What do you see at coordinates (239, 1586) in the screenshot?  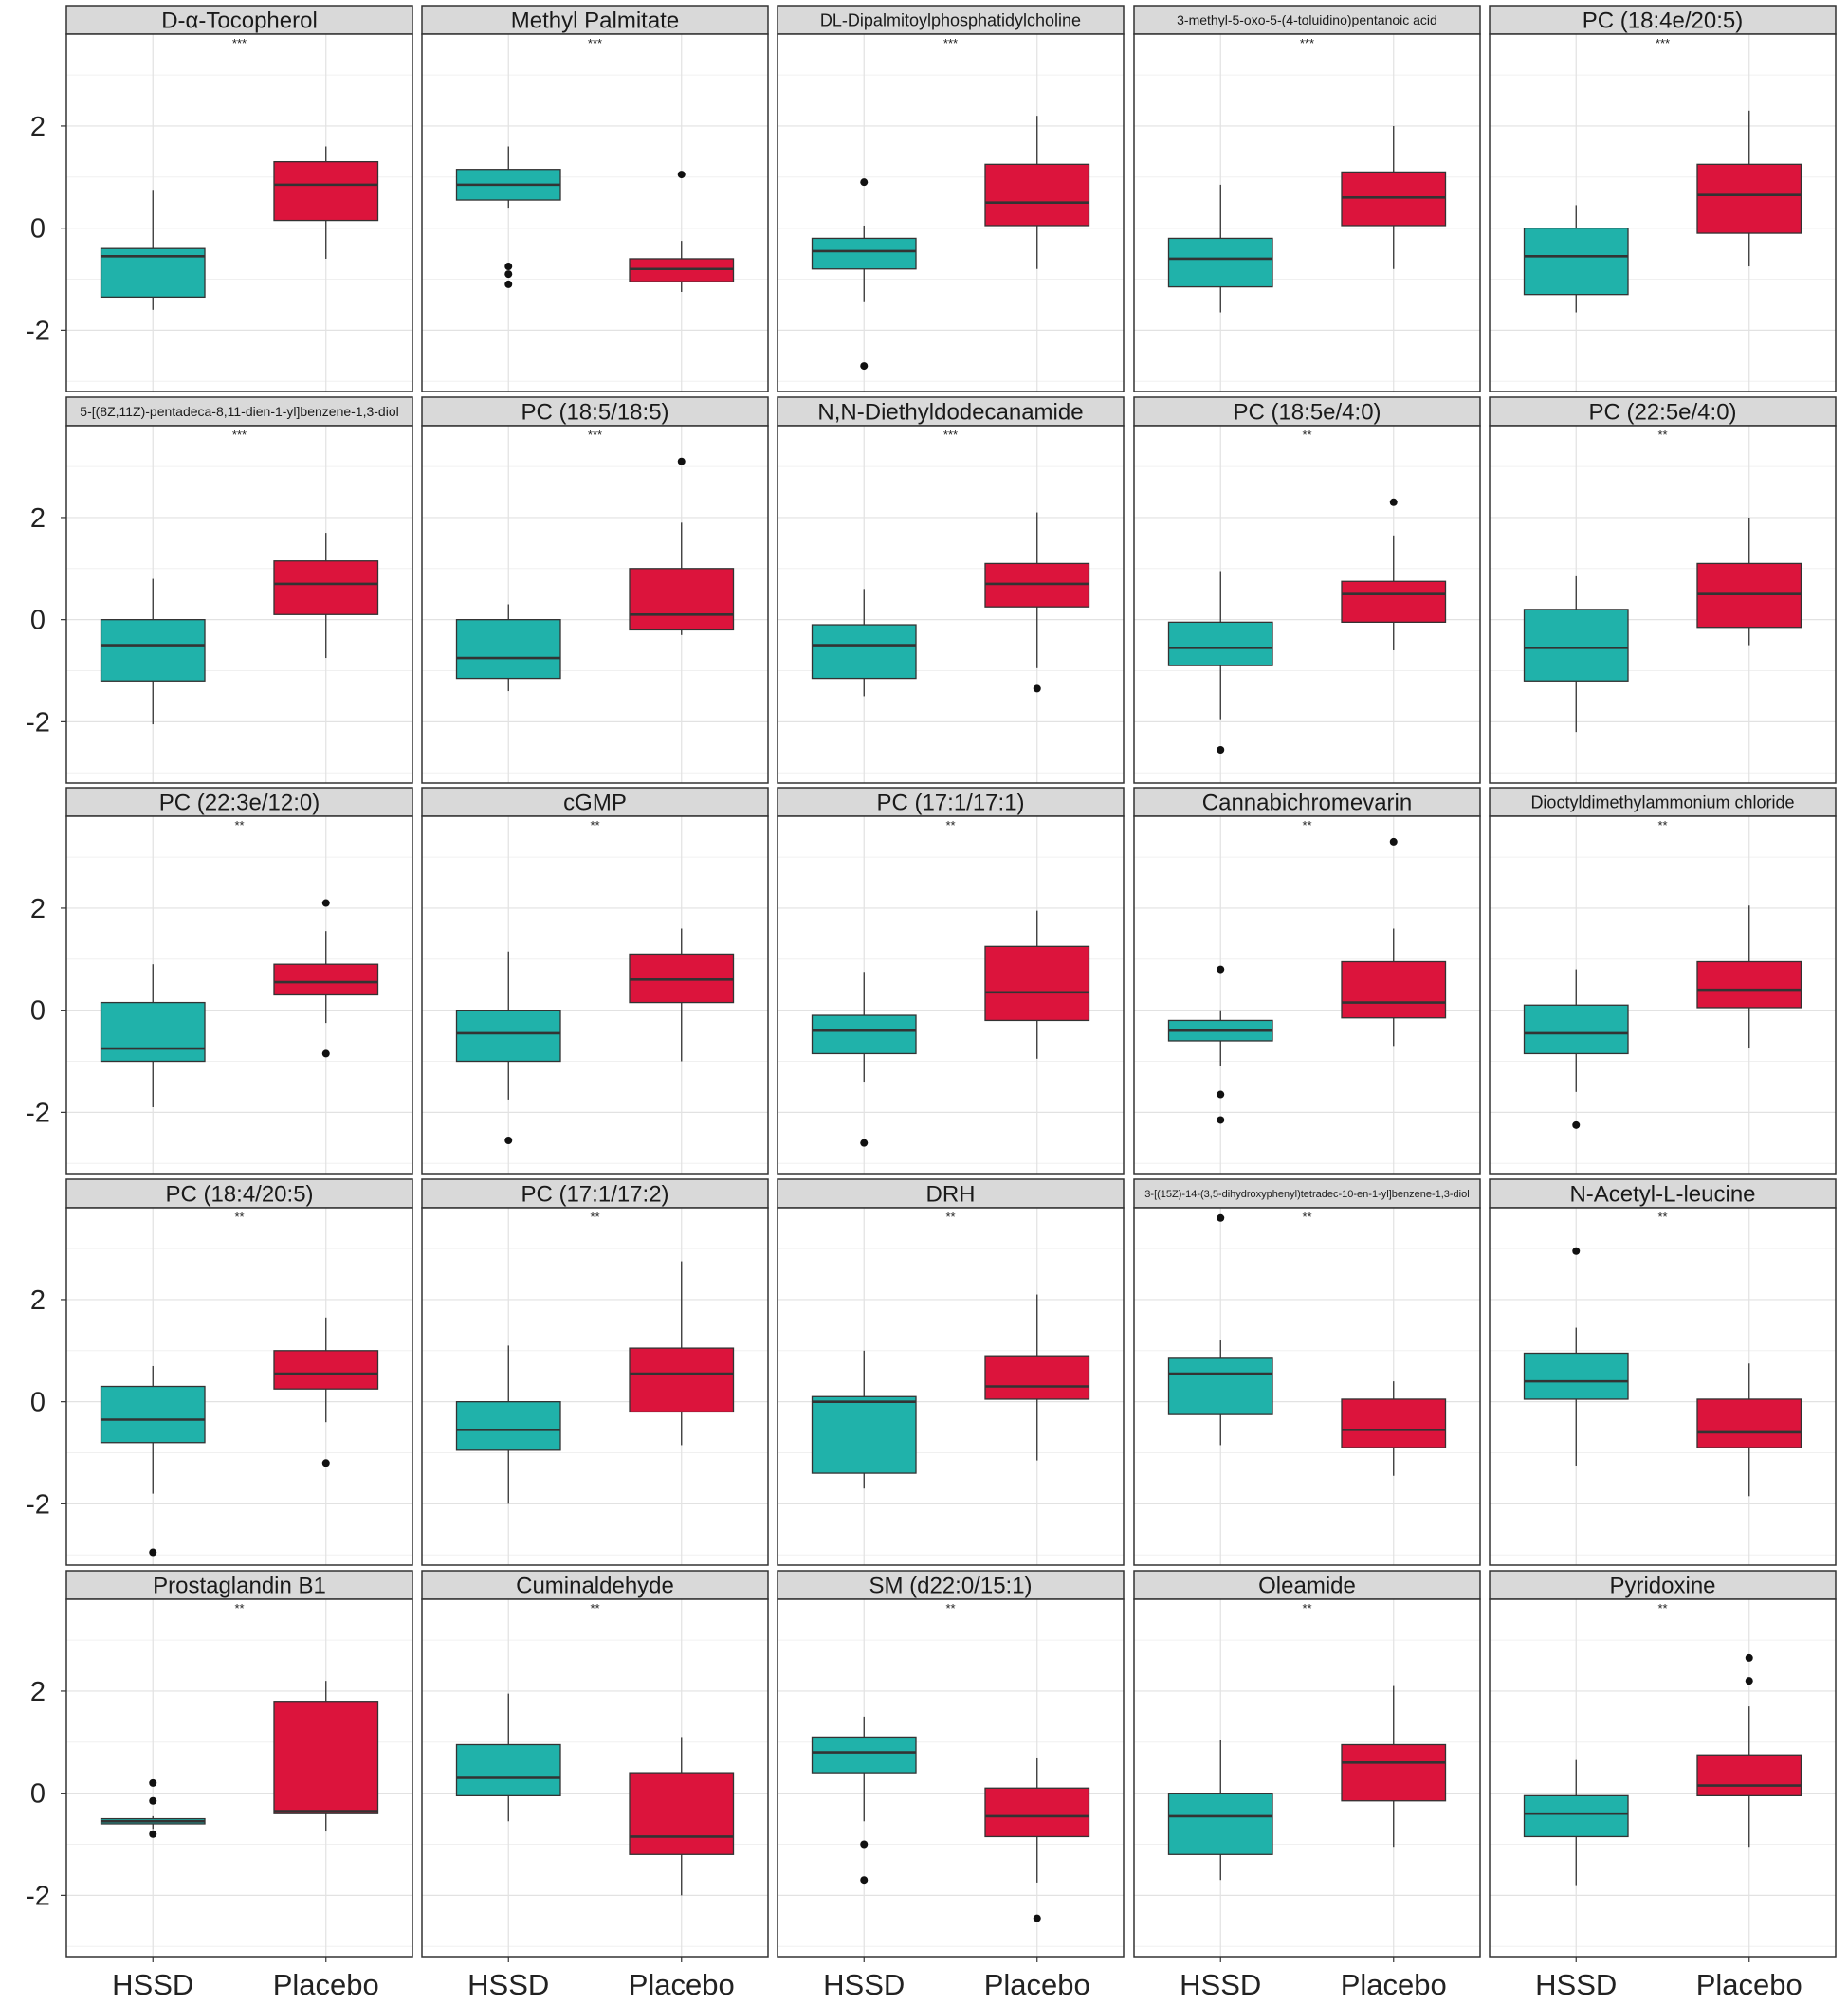 I see `panel-title: Prostaglandin B1` at bounding box center [239, 1586].